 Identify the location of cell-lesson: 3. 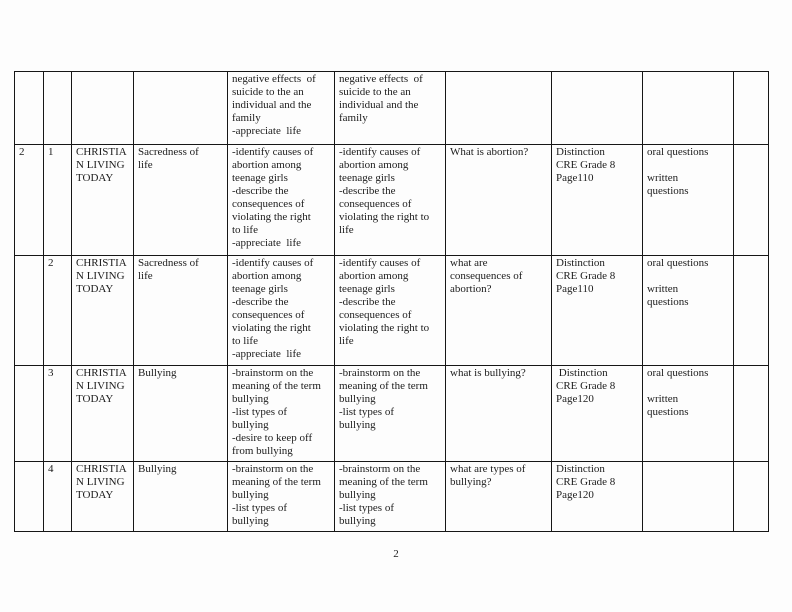
(57, 413).